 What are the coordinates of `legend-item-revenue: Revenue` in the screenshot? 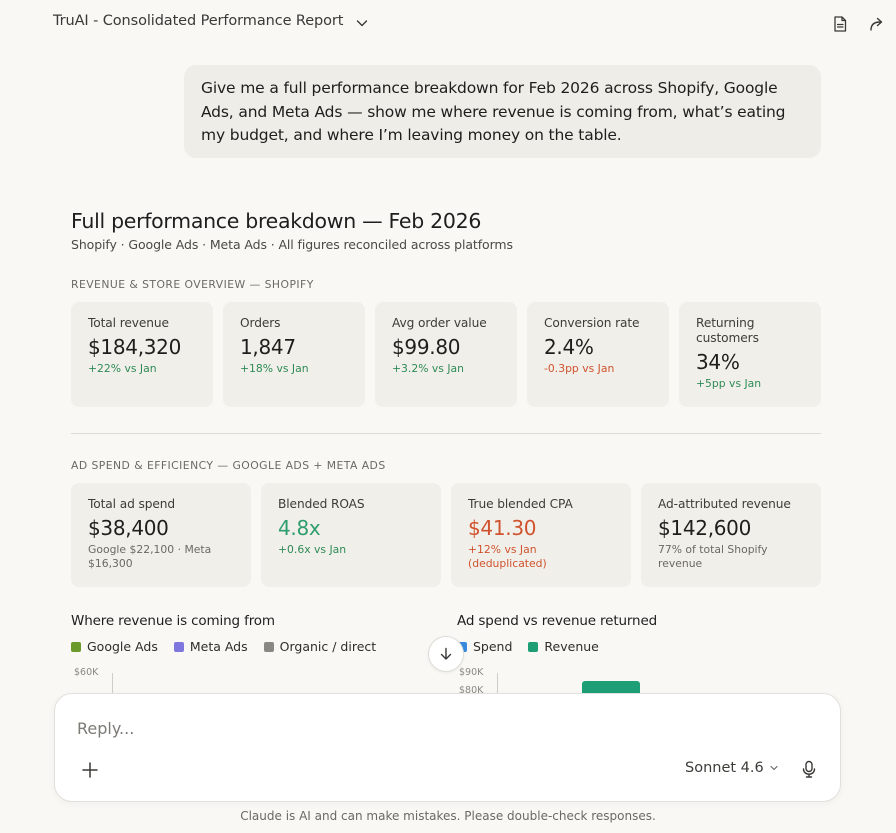 It's located at (563, 646).